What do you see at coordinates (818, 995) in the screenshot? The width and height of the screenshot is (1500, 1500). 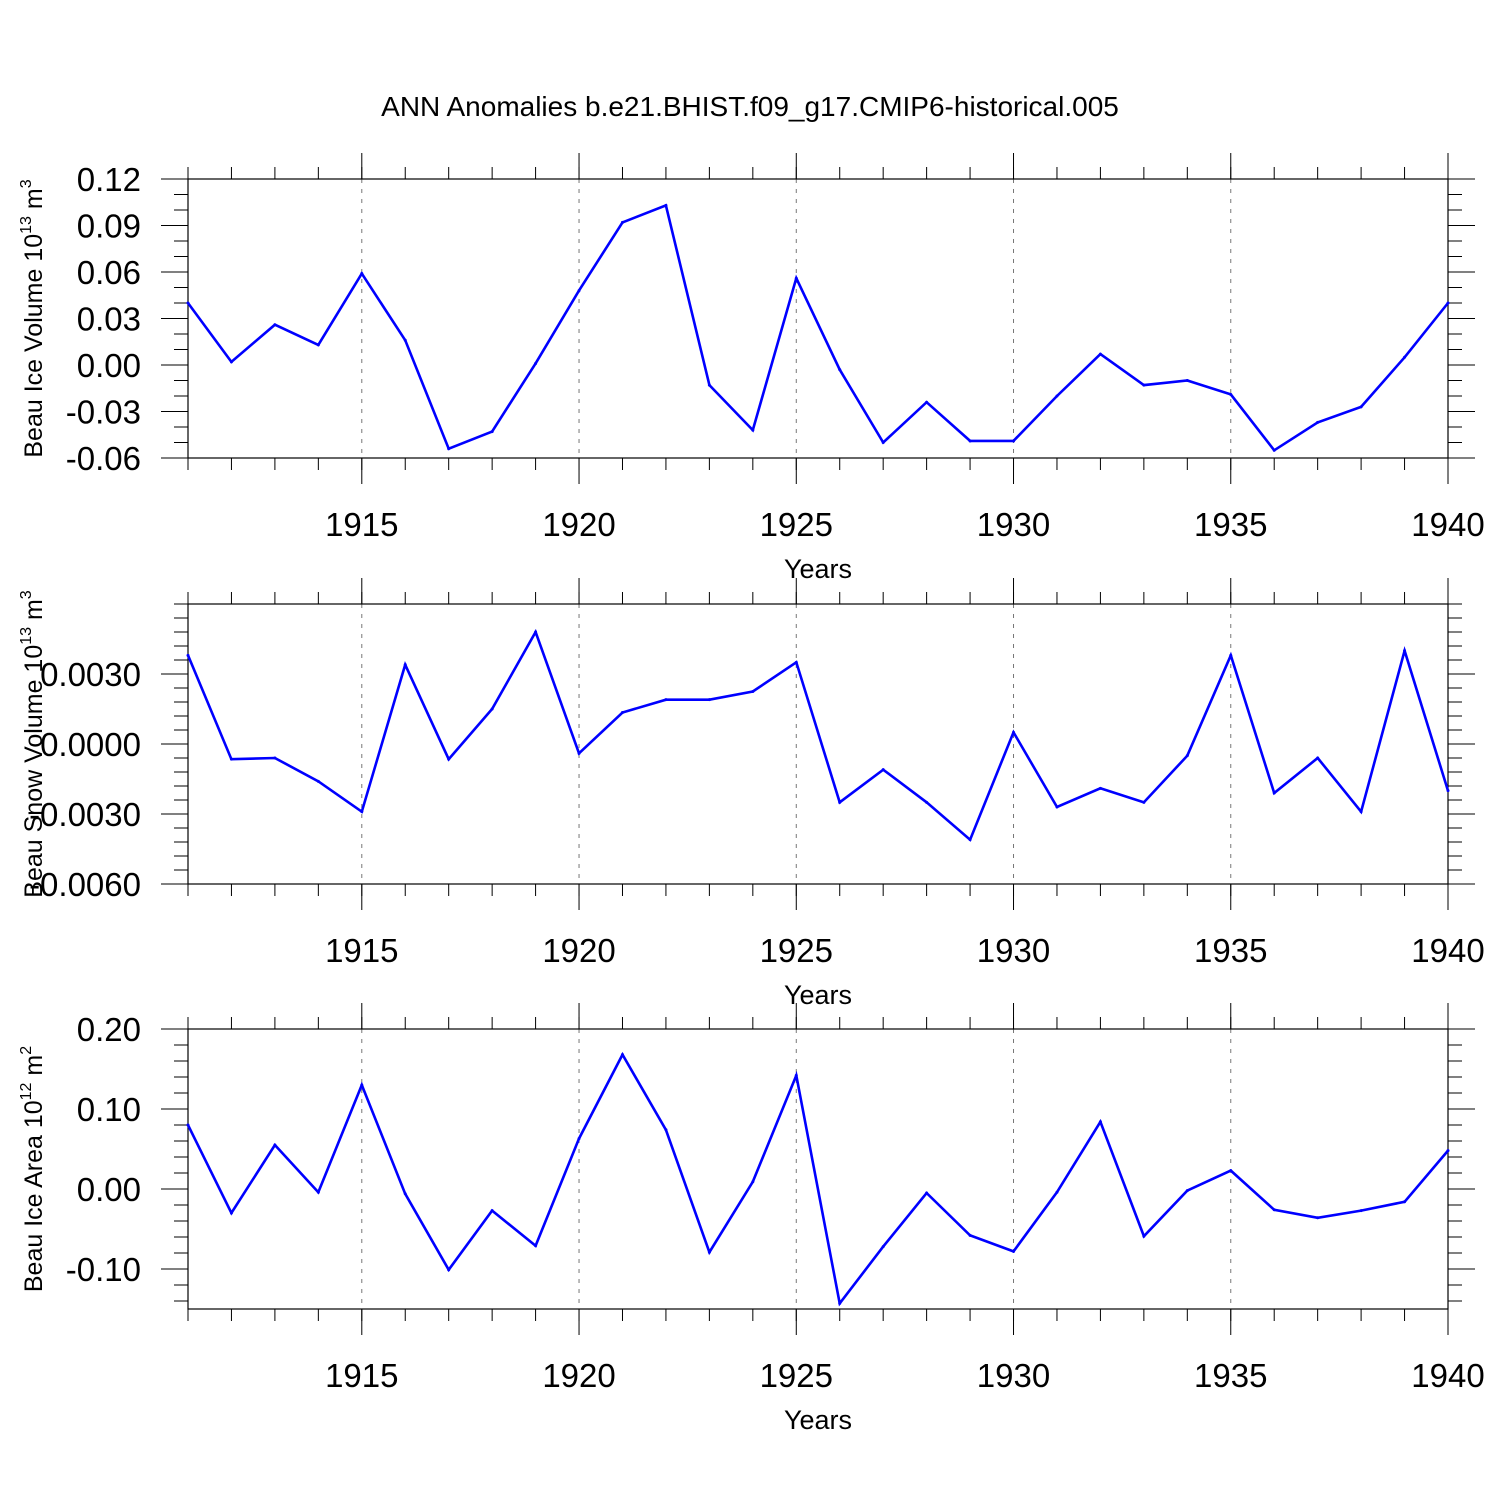 I see `x-axis-label: Years` at bounding box center [818, 995].